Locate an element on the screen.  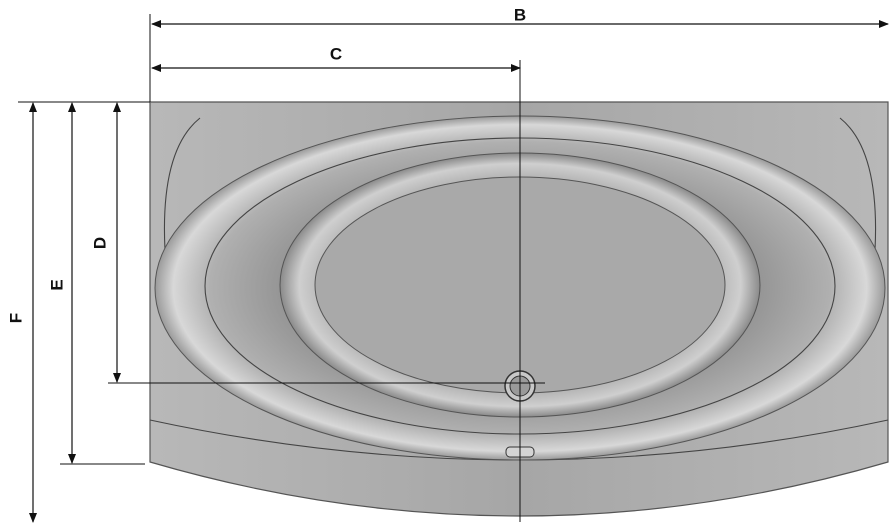
dimension-label: C is located at coordinates (336, 53).